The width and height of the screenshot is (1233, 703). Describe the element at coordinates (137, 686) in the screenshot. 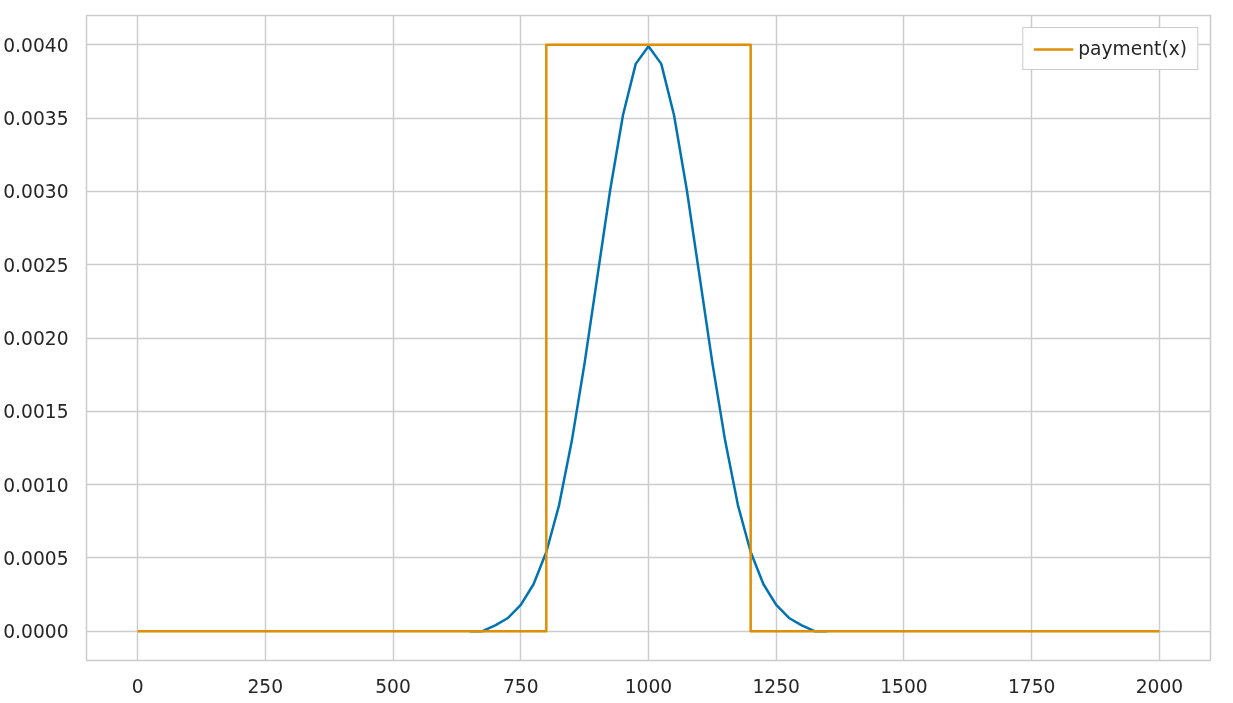

I see `x-tick-label: 0` at that location.